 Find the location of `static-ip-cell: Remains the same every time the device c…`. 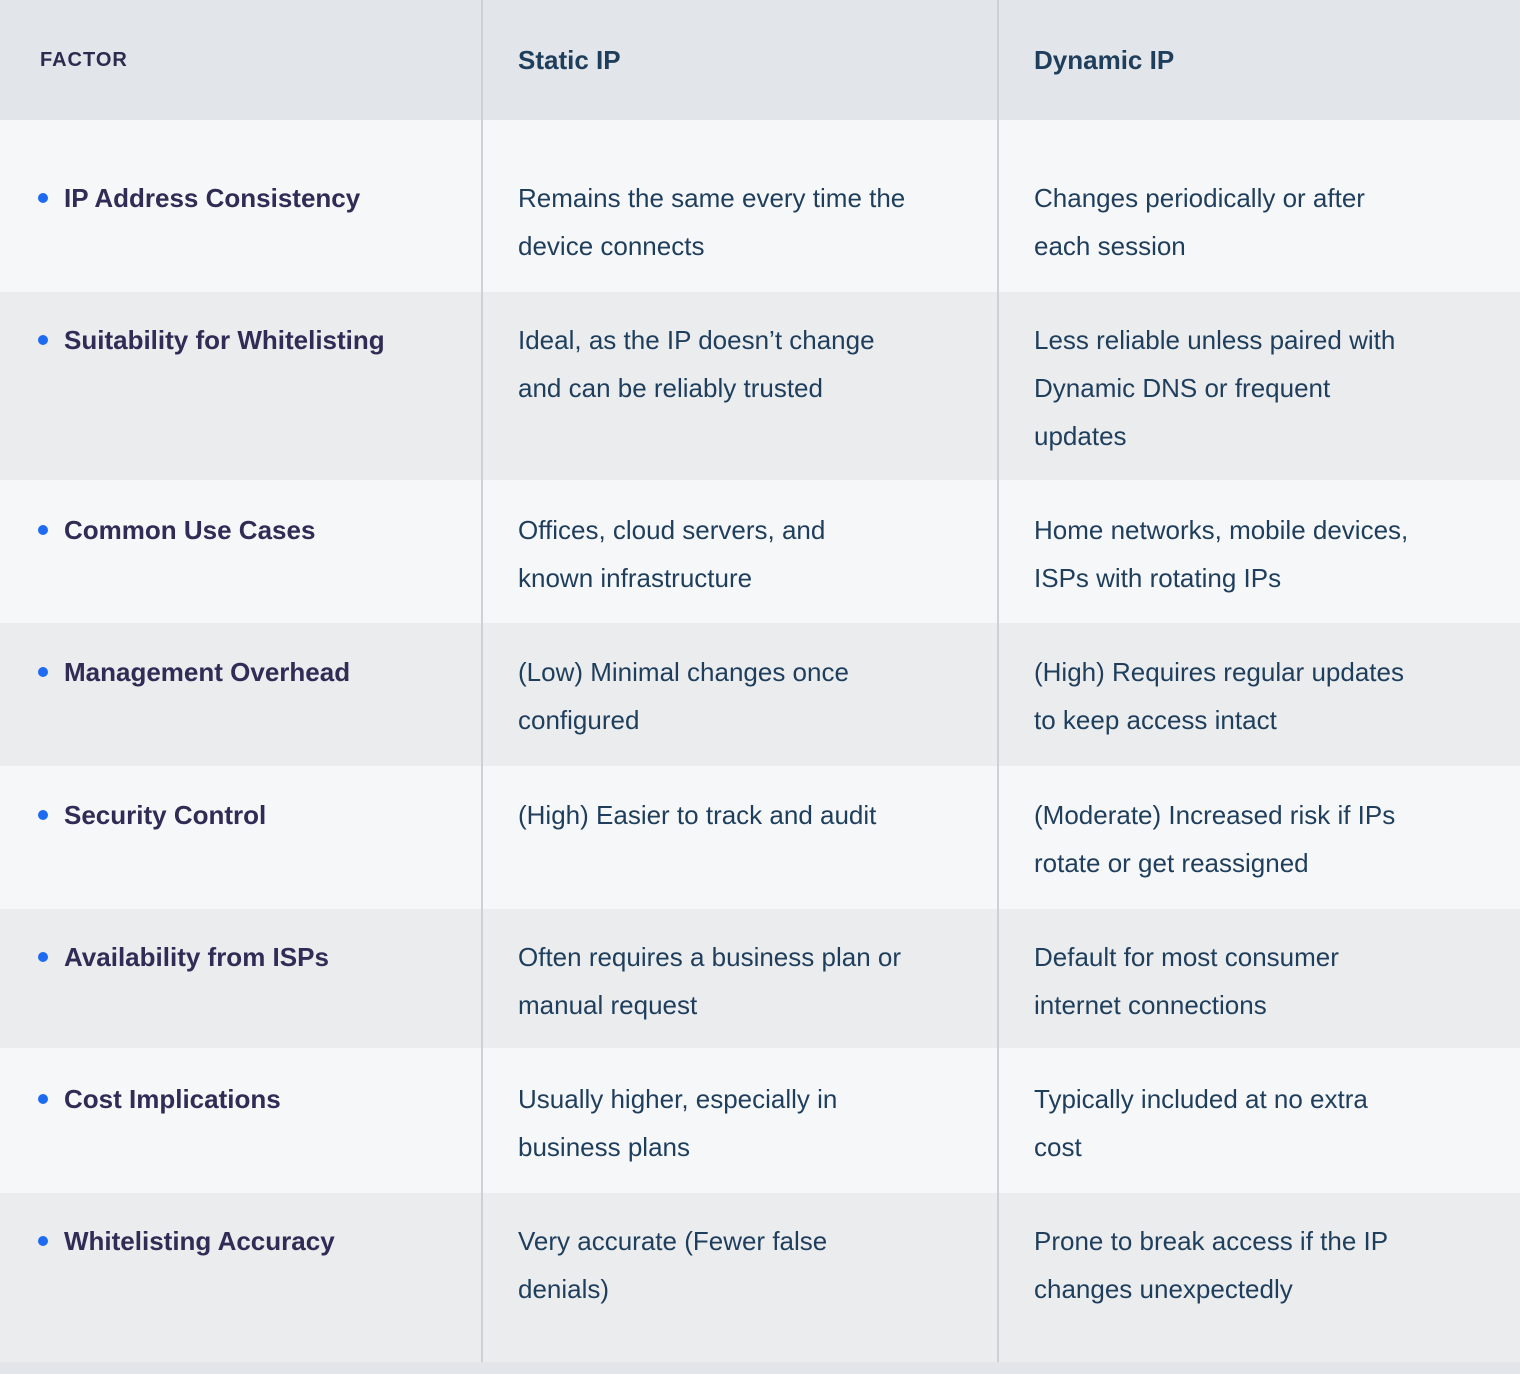

static-ip-cell: Remains the same every time the device c… is located at coordinates (739, 206).